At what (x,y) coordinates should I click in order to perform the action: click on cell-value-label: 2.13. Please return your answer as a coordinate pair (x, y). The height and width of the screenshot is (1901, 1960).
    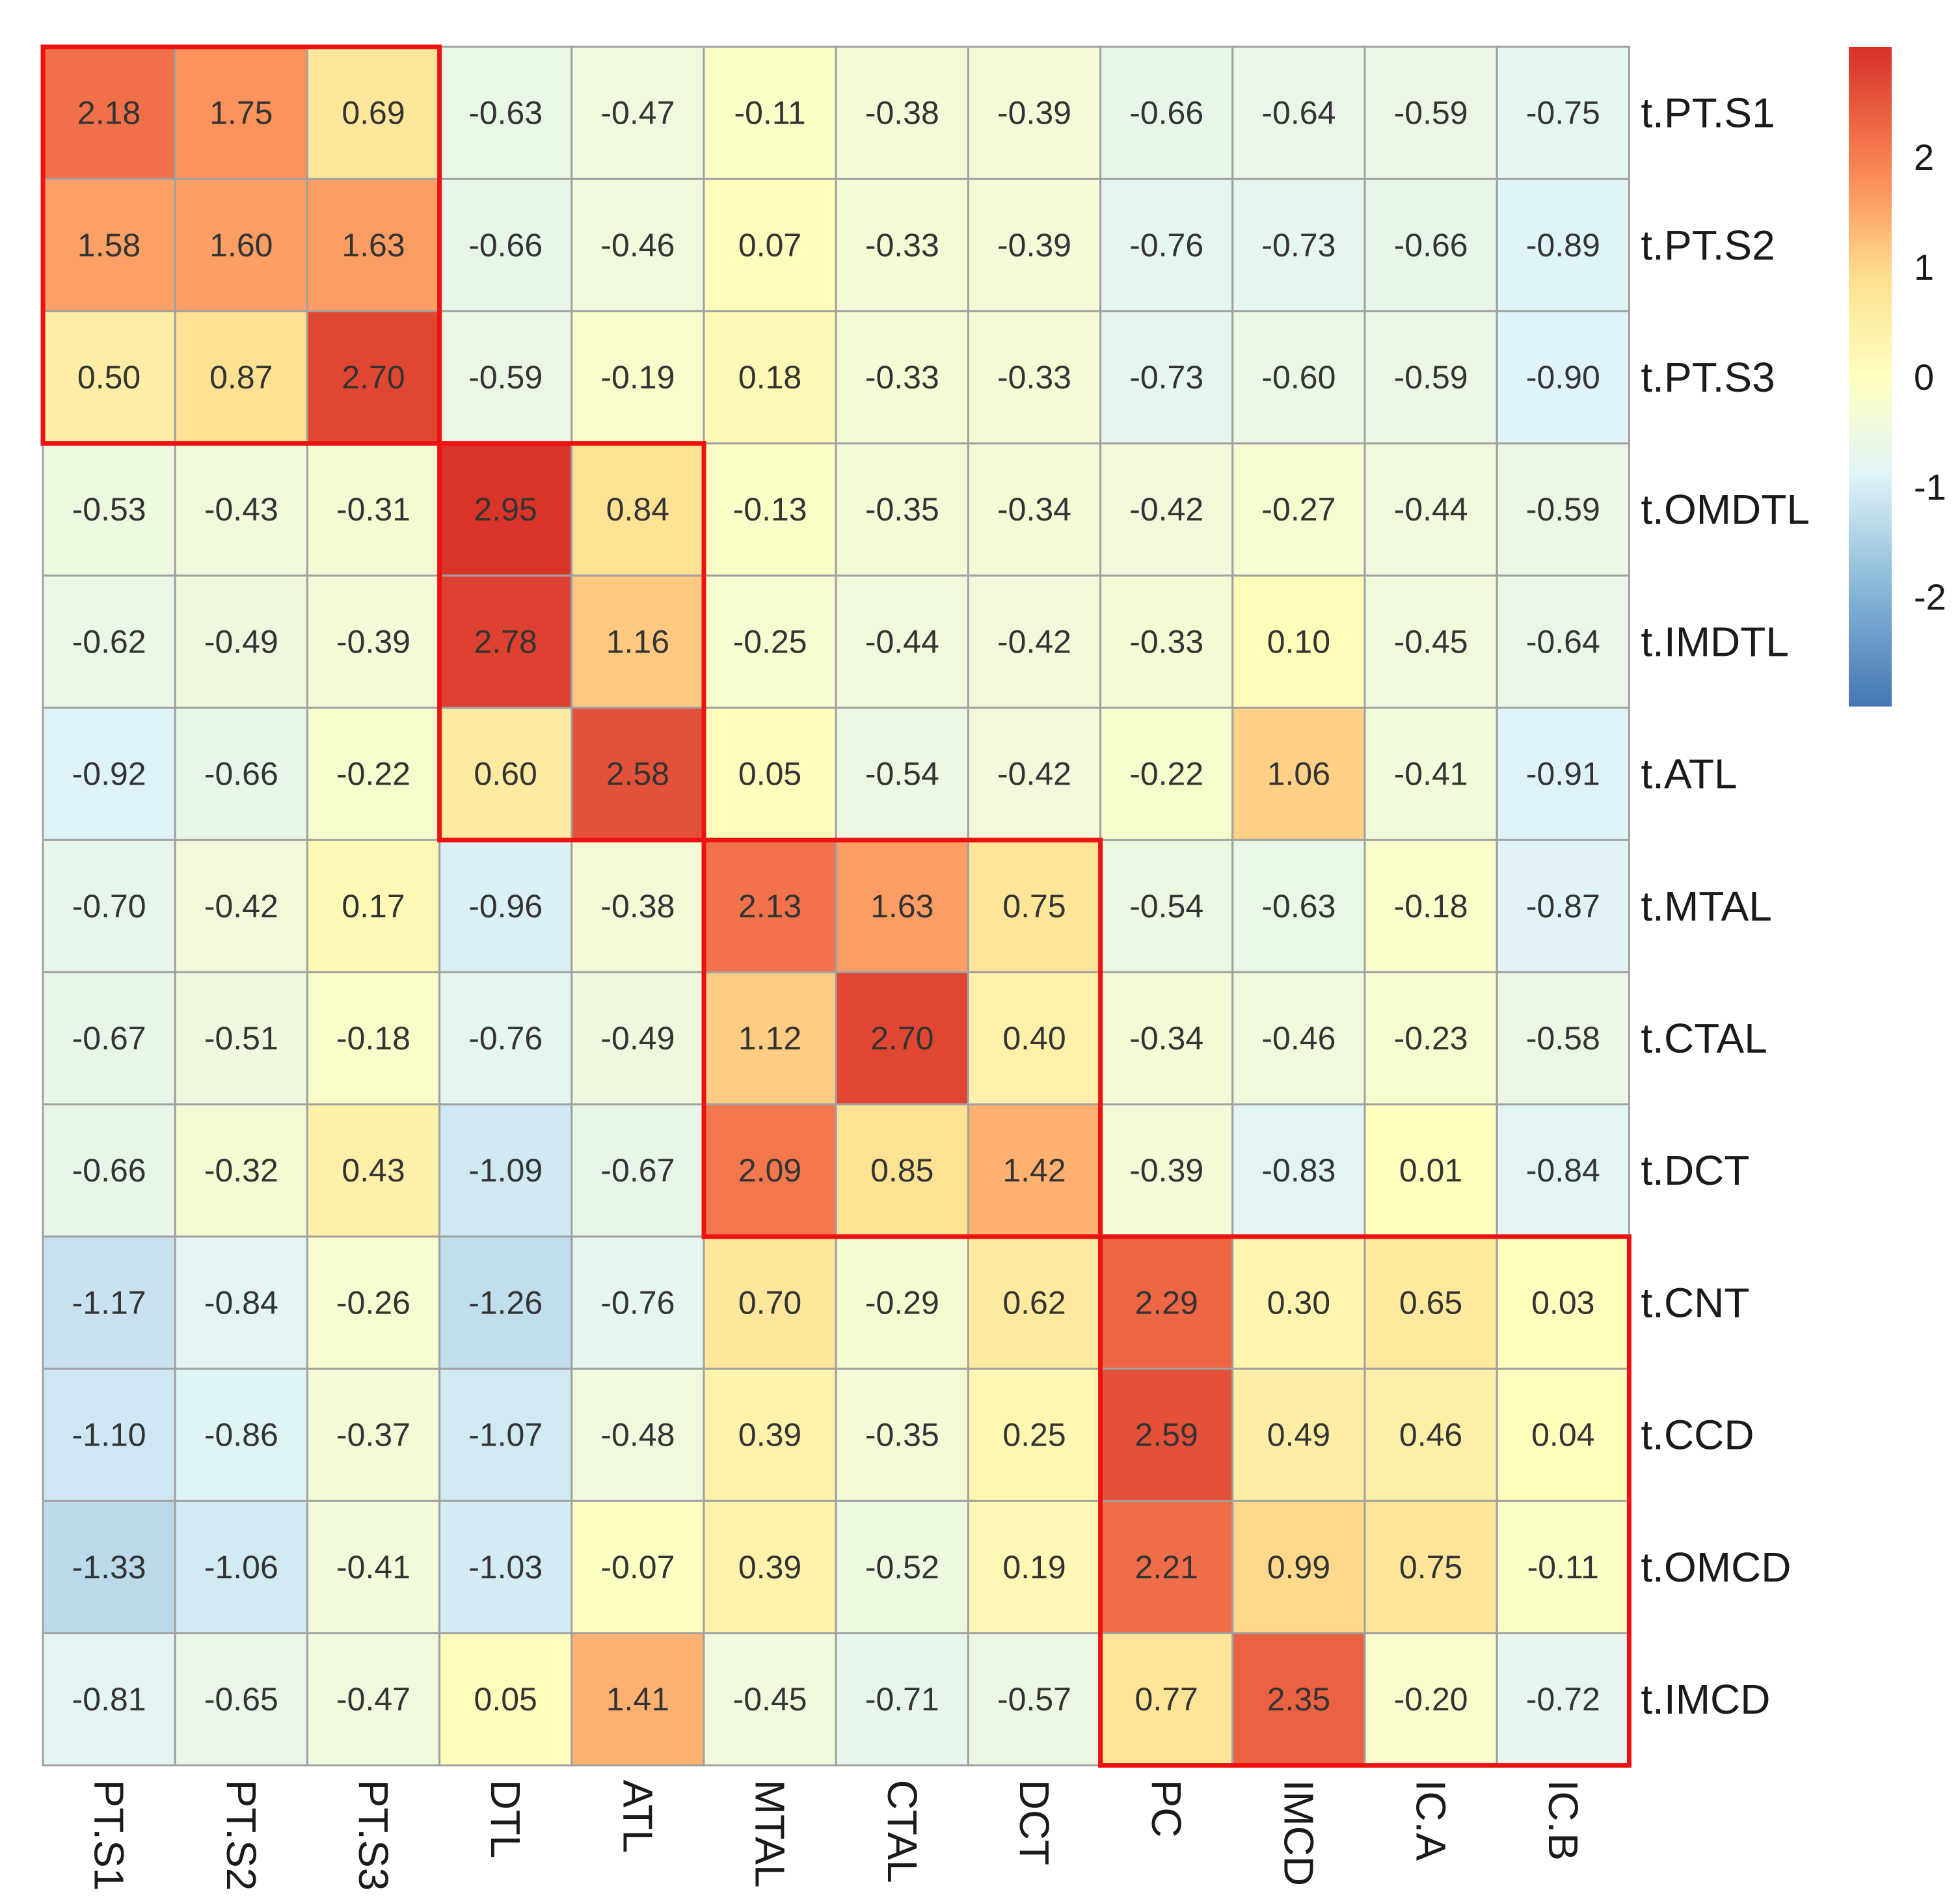
    Looking at the image, I should click on (770, 906).